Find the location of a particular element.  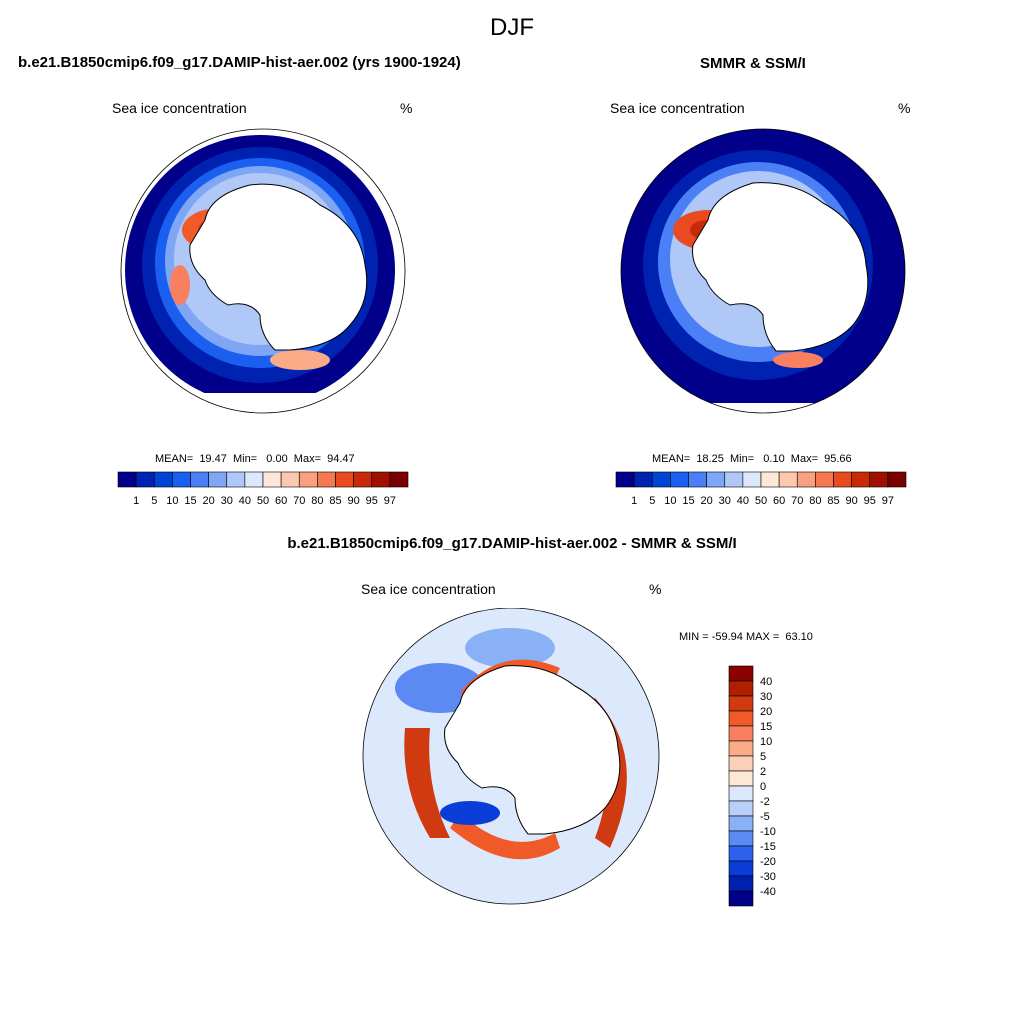

colorbar-difference-tick-label: 2 is located at coordinates (763, 772).